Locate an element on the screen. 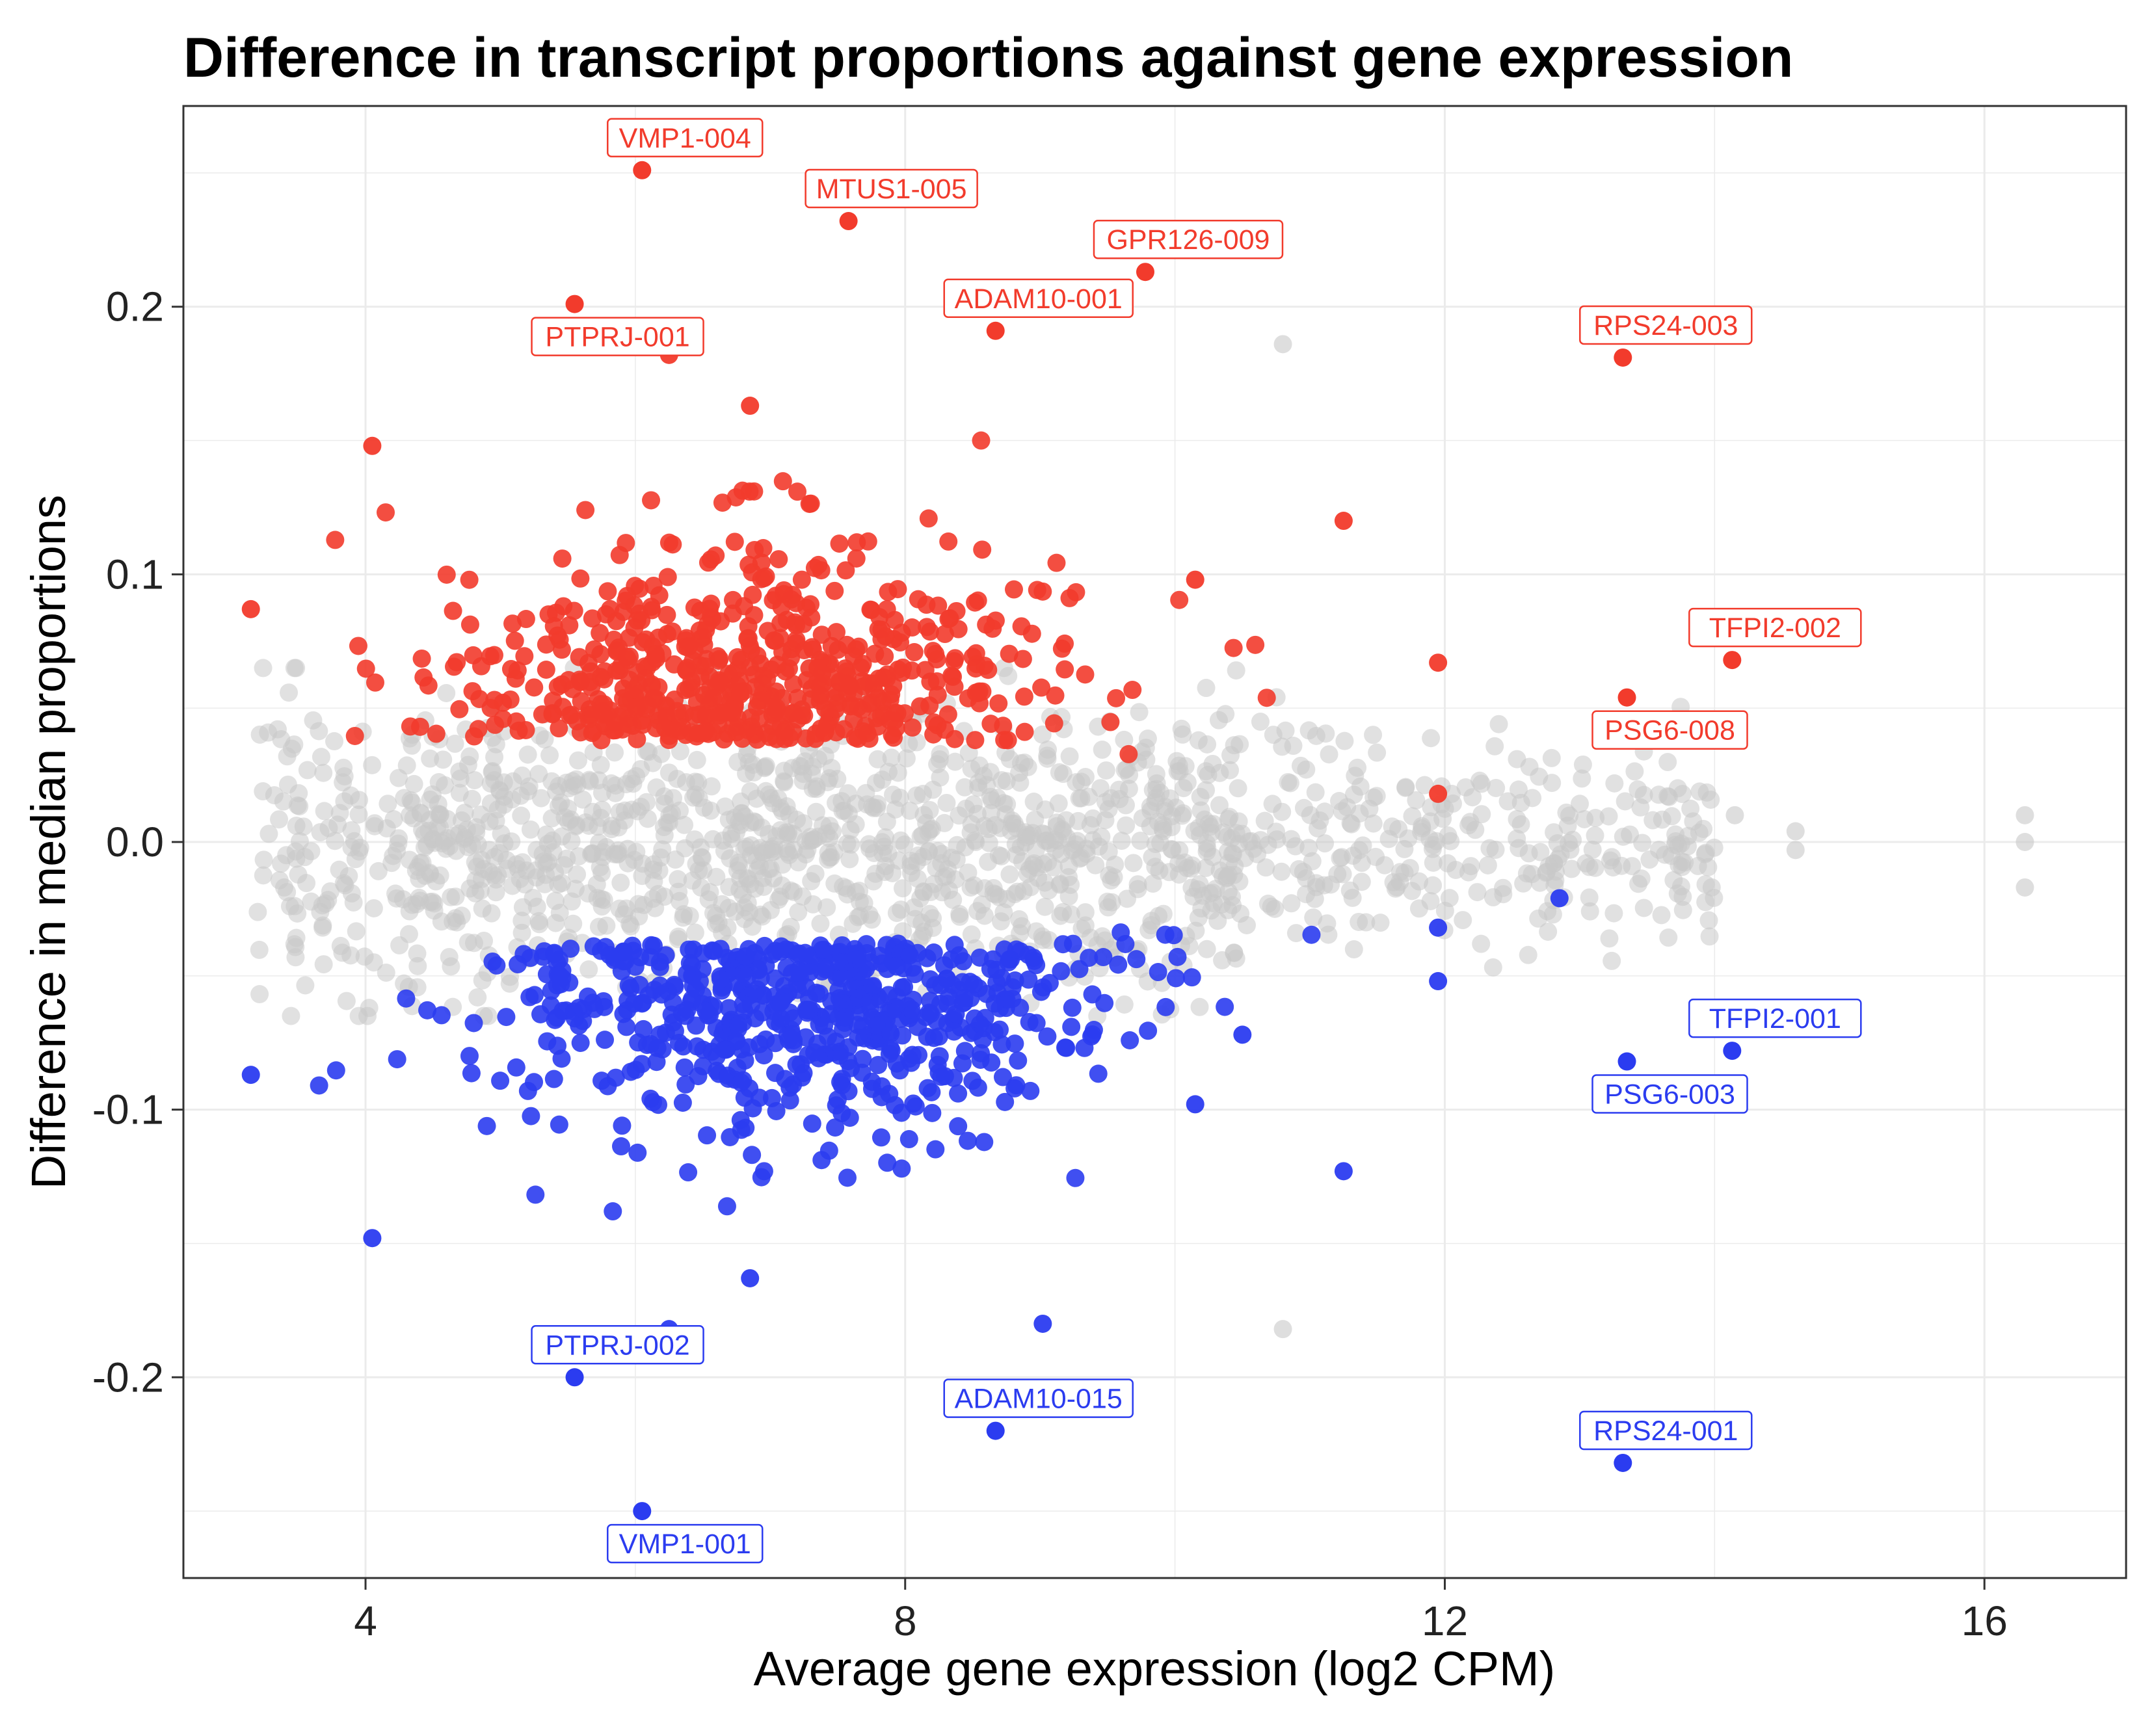  callout-text: MTUS1-005 is located at coordinates (892, 189).